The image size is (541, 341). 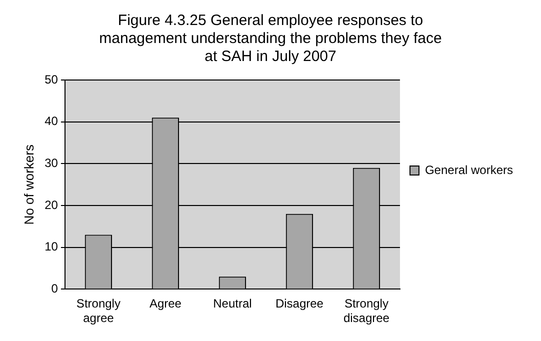 I want to click on y-tick-label: 0, so click(x=54, y=289).